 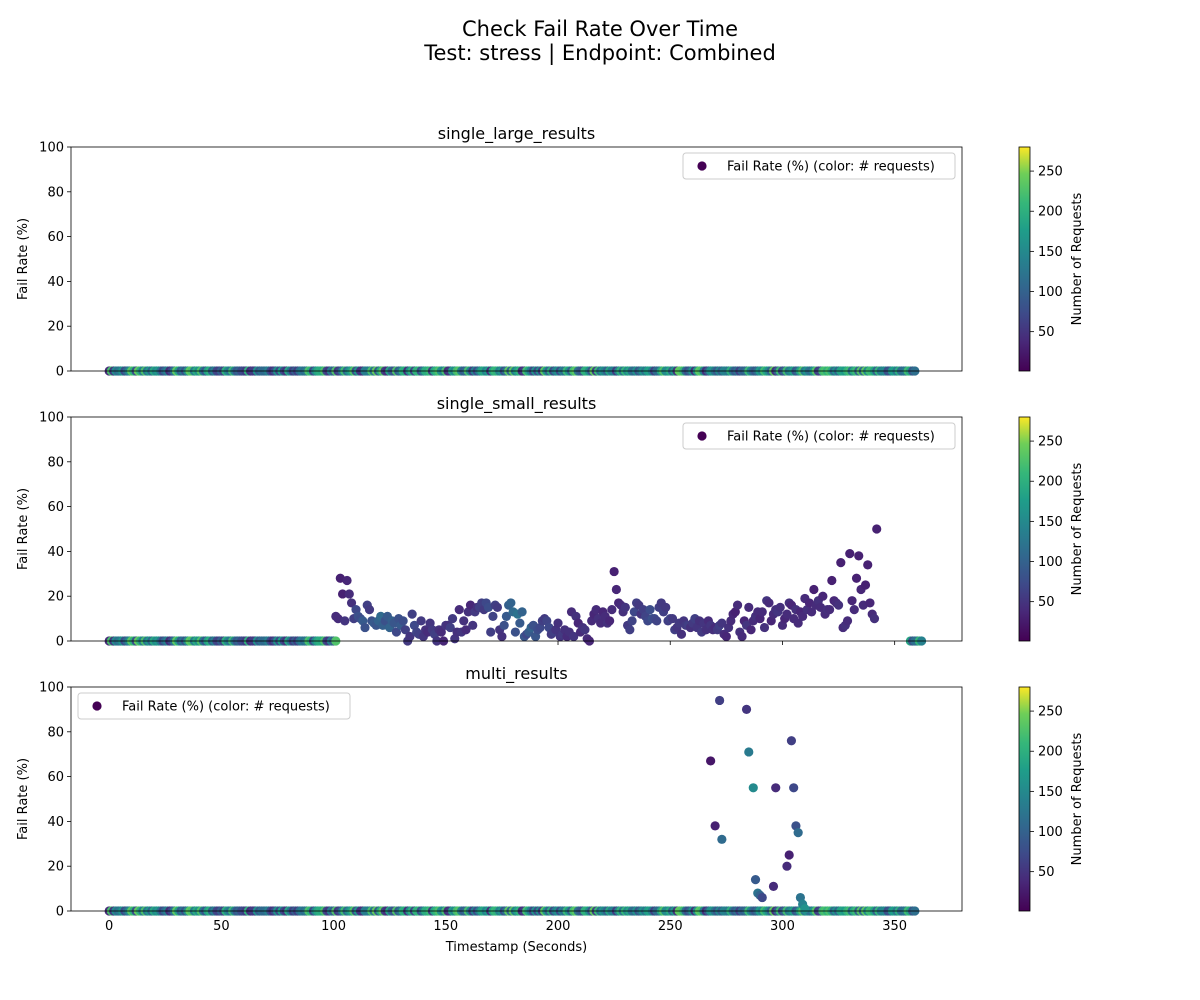 I want to click on colorbar-tick: 150, so click(x=1046, y=522).